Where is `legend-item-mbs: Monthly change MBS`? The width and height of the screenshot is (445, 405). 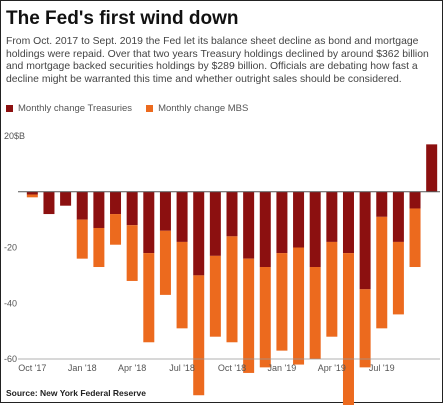 legend-item-mbs: Monthly change MBS is located at coordinates (197, 108).